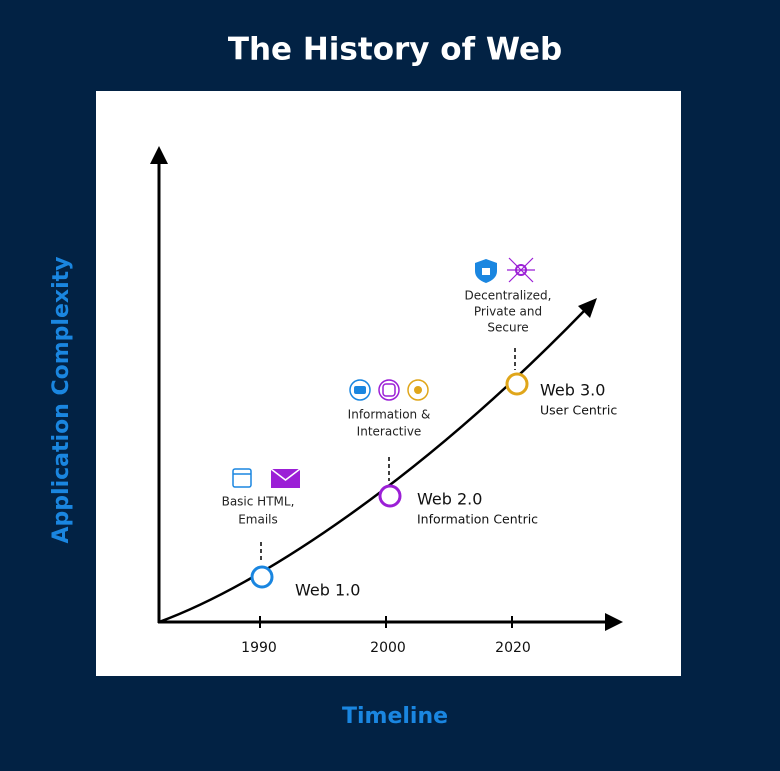 The image size is (780, 771). I want to click on tick-label: 2000, so click(388, 648).